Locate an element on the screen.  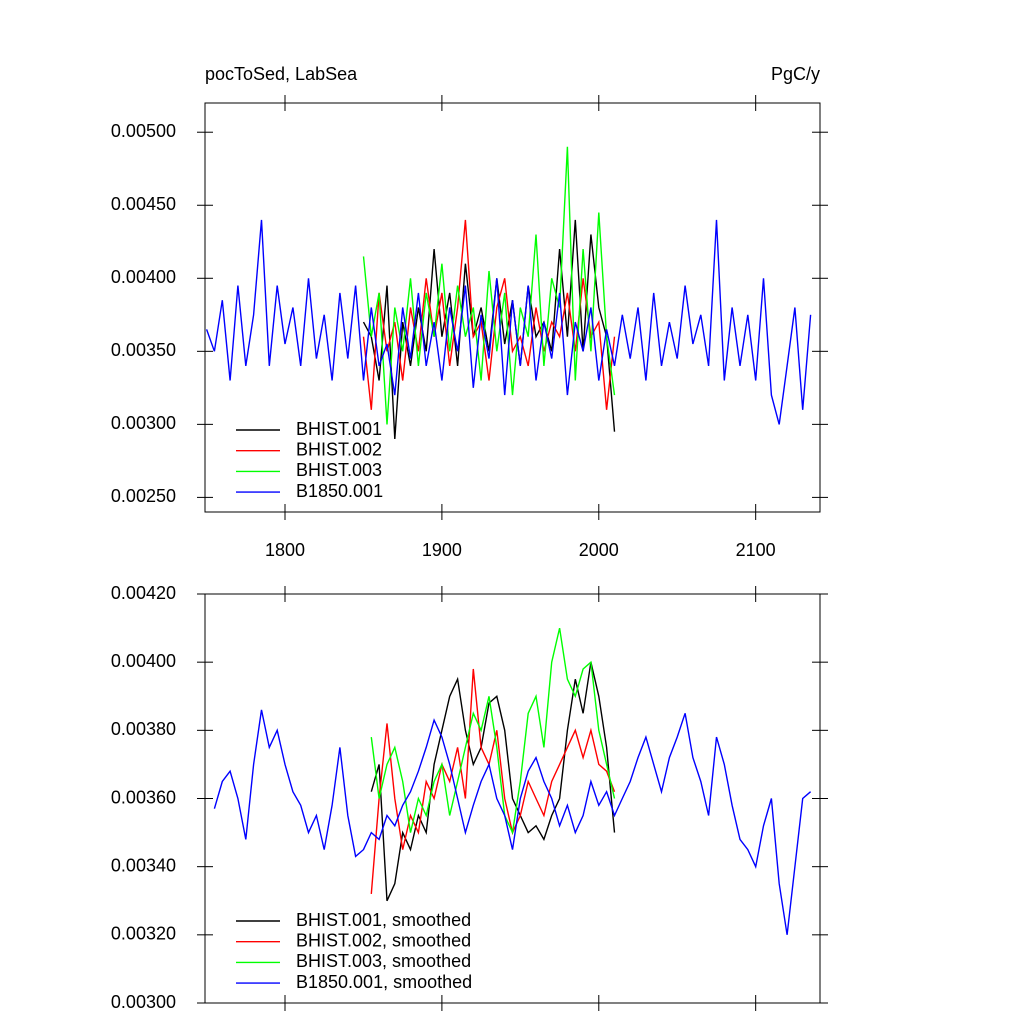
x-tick-label: 2100 is located at coordinates (756, 550).